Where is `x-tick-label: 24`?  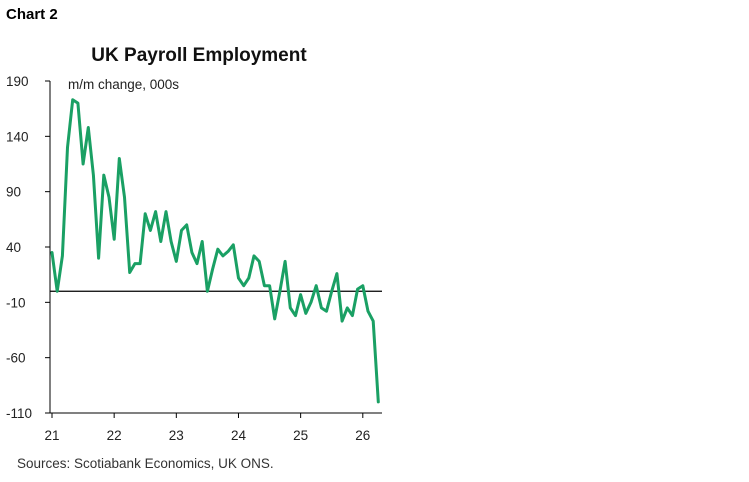
x-tick-label: 24 is located at coordinates (239, 435).